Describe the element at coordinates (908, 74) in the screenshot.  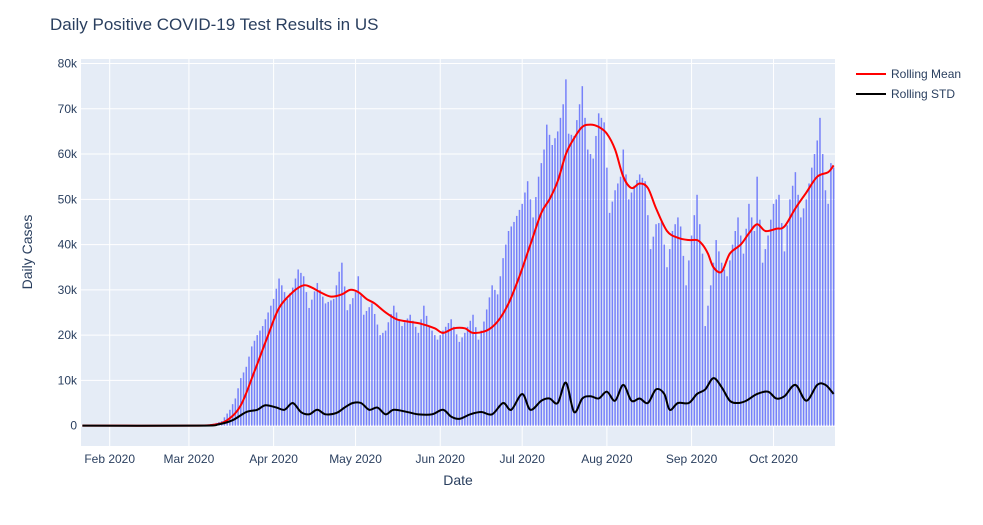
I see `legend-item-rolling-mean: Rolling Mean` at that location.